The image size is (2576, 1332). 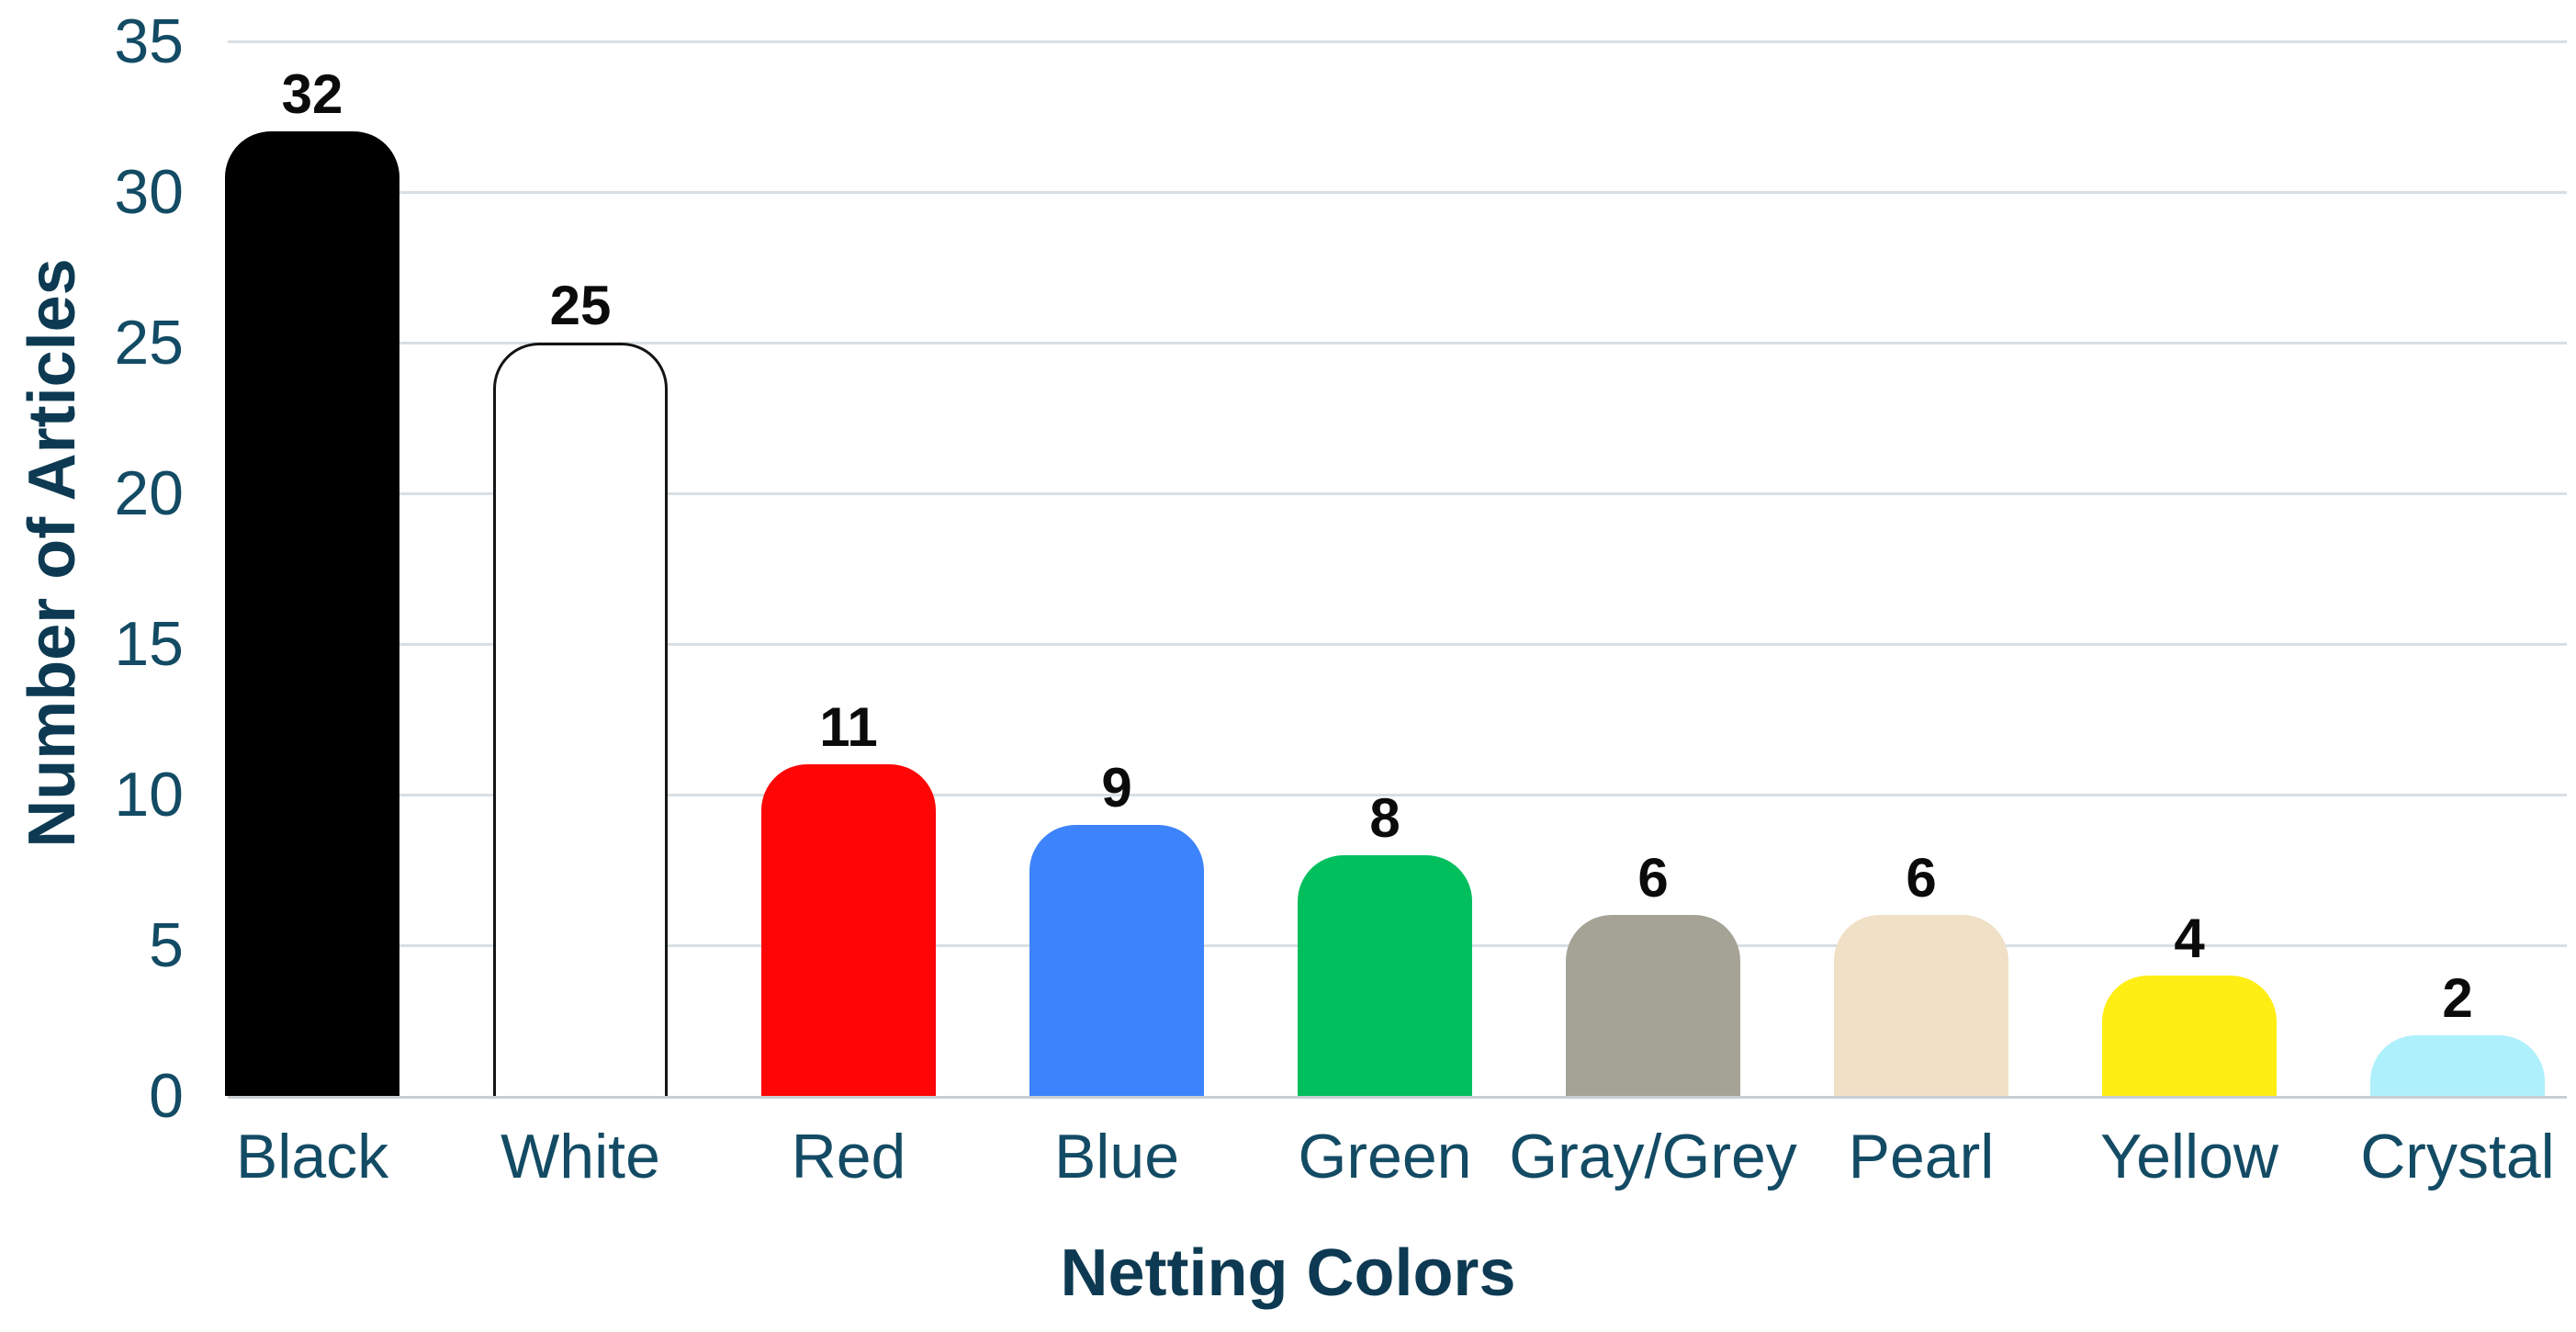 What do you see at coordinates (1921, 1156) in the screenshot?
I see `category-label-pearl: Pearl` at bounding box center [1921, 1156].